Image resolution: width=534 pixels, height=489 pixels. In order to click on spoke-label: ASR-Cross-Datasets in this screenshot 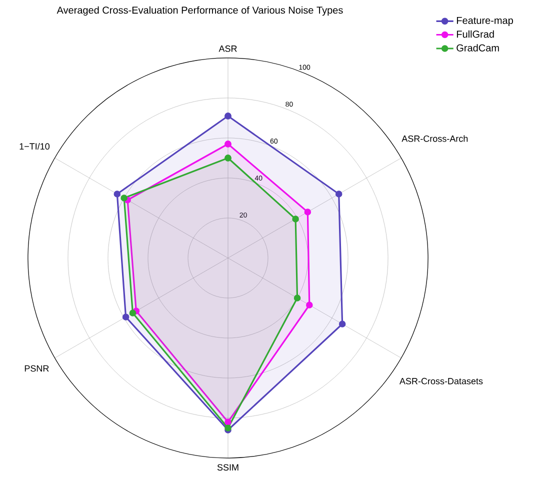, I will do `click(441, 381)`.